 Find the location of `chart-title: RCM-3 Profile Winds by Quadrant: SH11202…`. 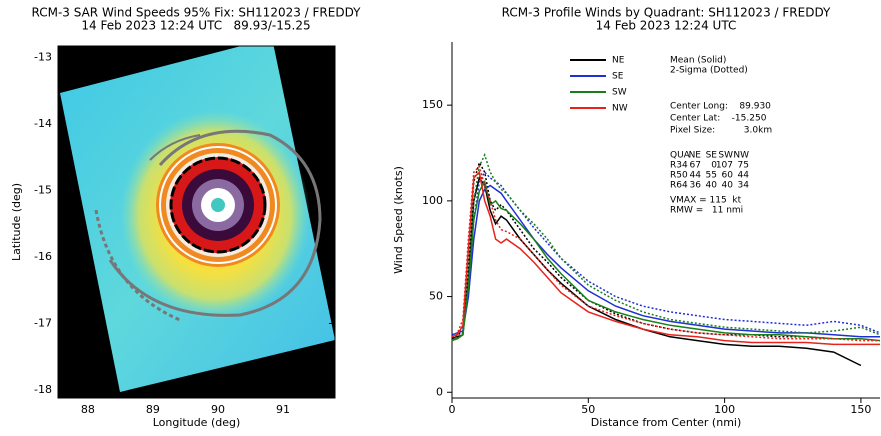

chart-title: RCM-3 Profile Winds by Quadrant: SH11202… is located at coordinates (666, 13).